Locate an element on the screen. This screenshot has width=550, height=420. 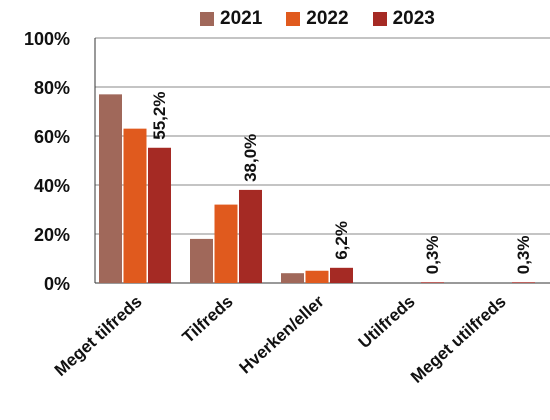
legend-item-2022: 2022 is located at coordinates (317, 19).